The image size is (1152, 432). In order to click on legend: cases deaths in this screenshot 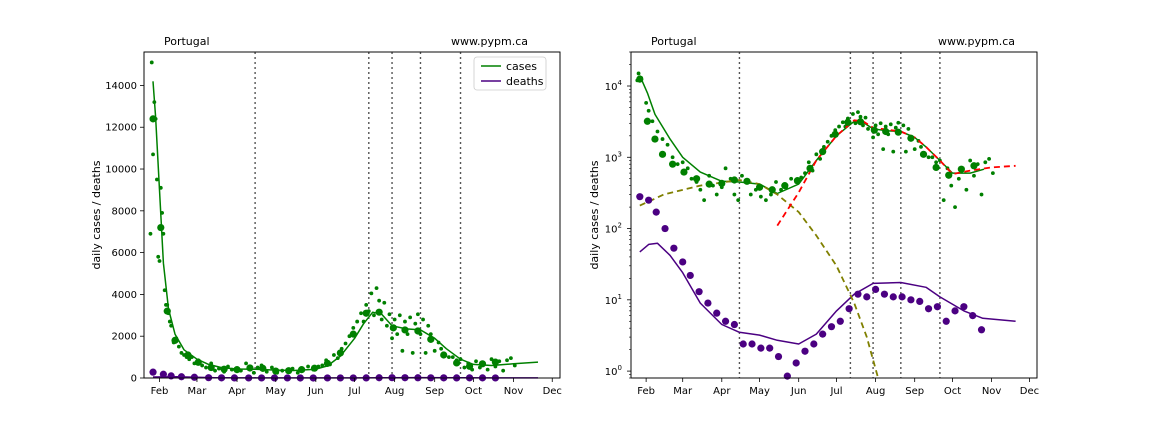, I will do `click(510, 73)`.